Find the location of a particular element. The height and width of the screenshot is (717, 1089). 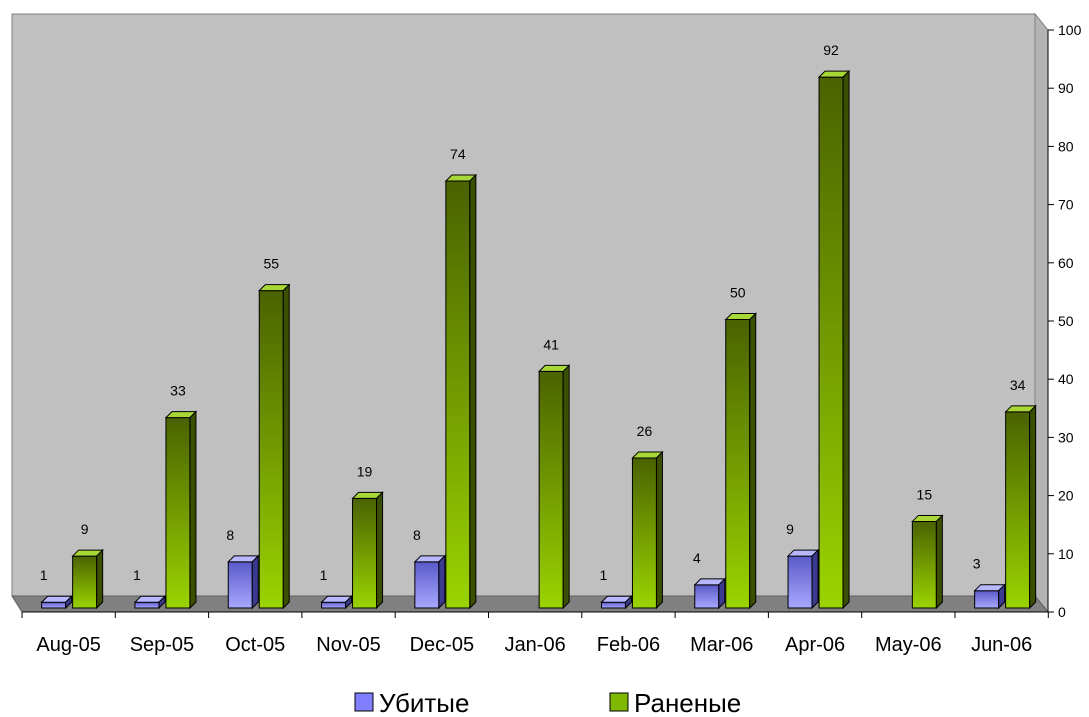

legend: Убитые Раненые is located at coordinates (547, 702).